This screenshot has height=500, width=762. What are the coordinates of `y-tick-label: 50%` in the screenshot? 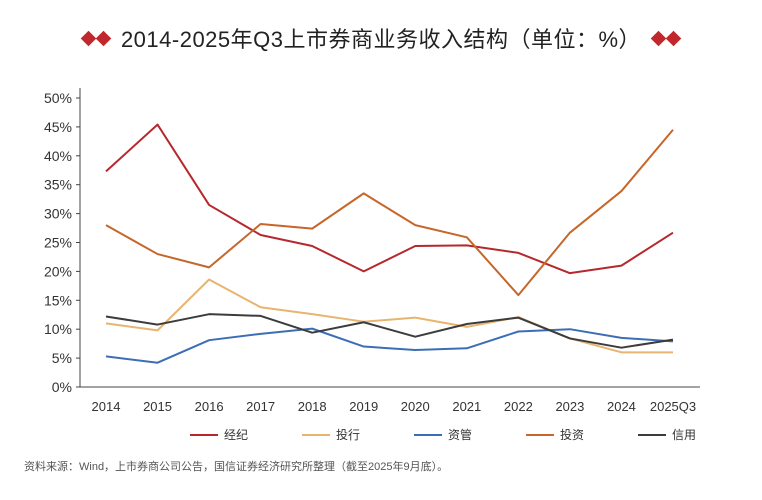 It's located at (58, 98).